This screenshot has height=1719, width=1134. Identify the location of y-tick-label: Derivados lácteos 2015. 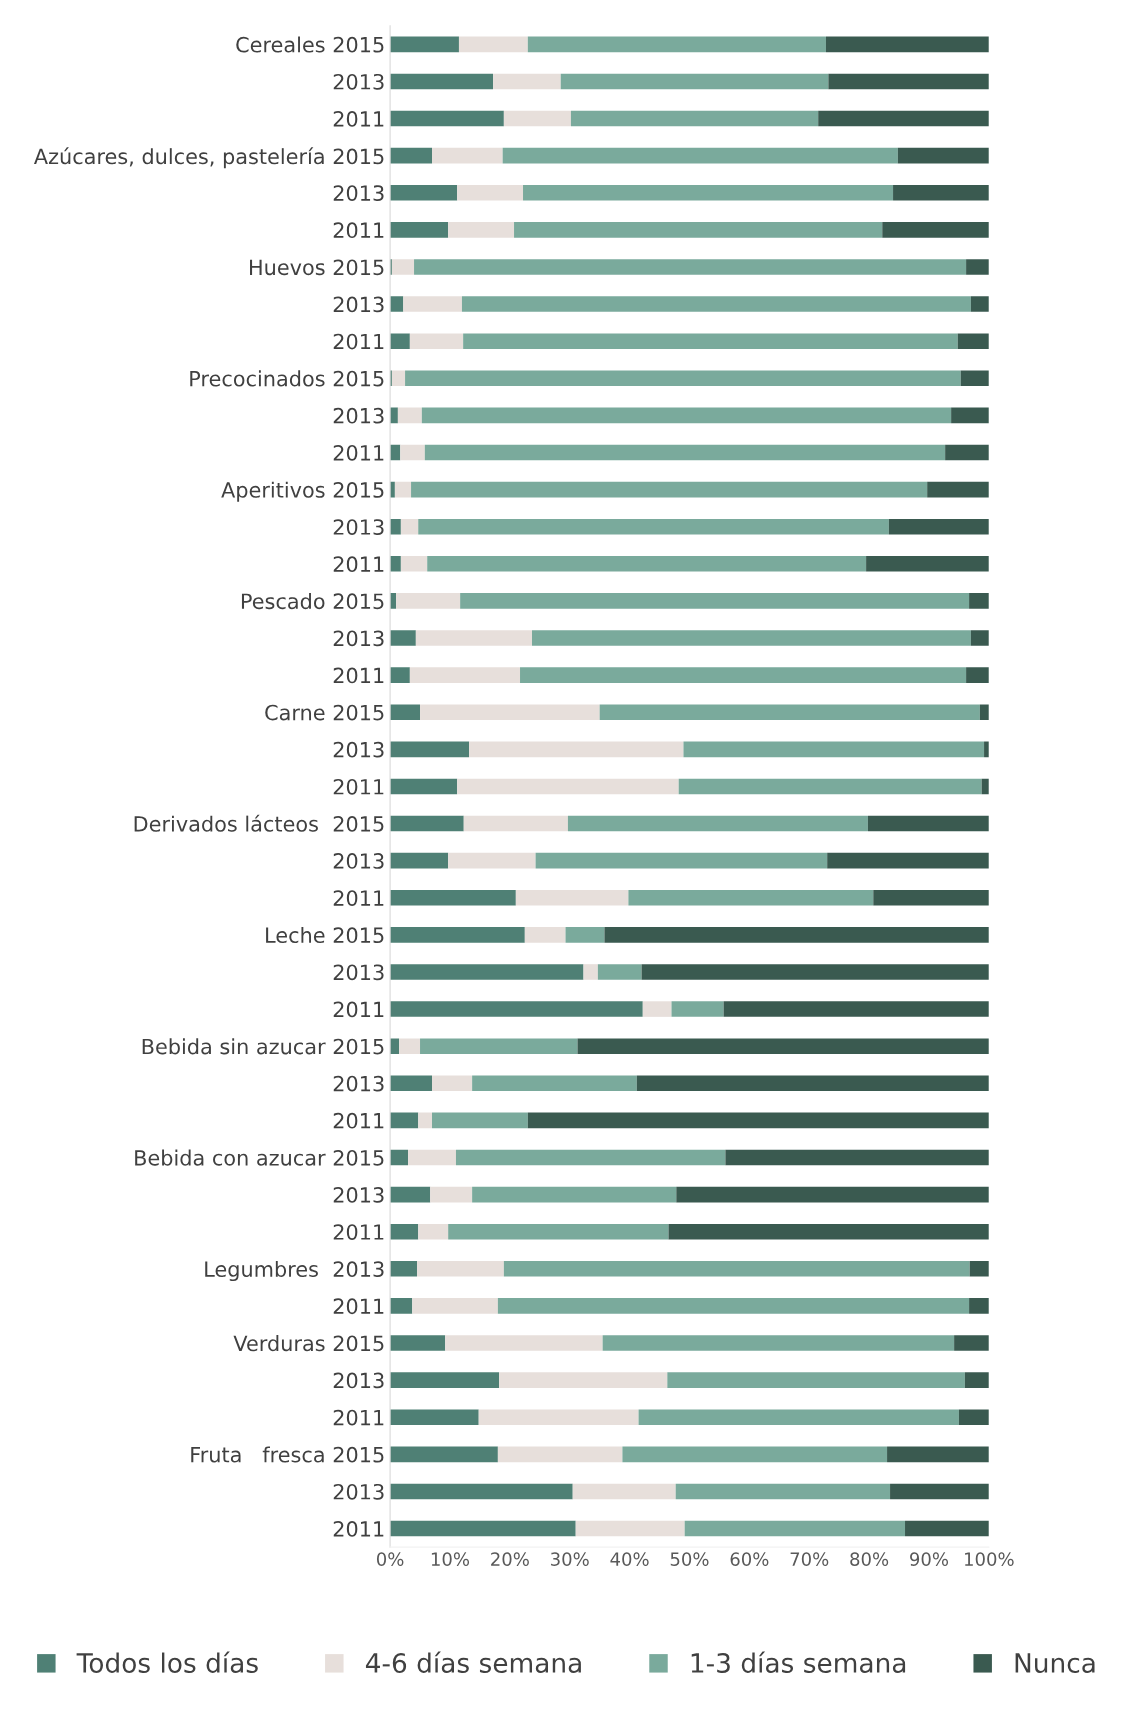
(259, 823).